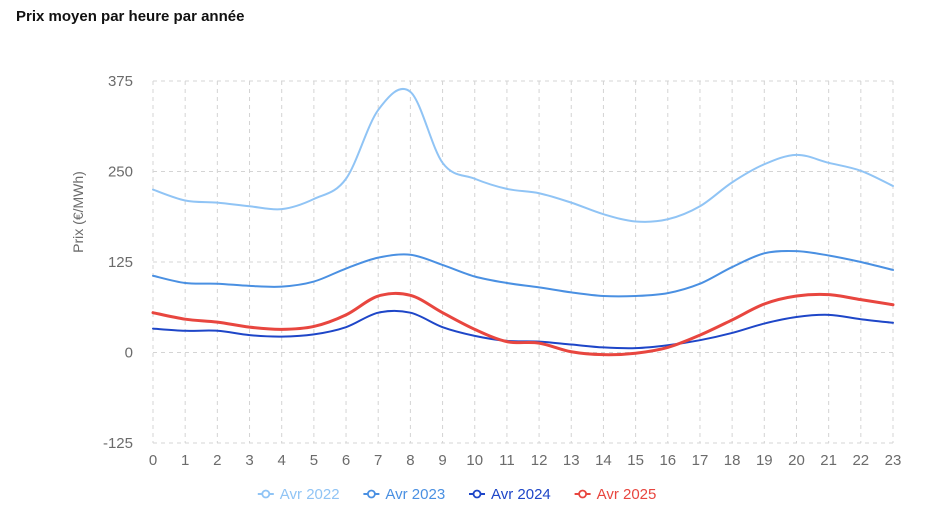 The width and height of the screenshot is (938, 512). Describe the element at coordinates (667, 460) in the screenshot. I see `x-tick-label: 16` at that location.